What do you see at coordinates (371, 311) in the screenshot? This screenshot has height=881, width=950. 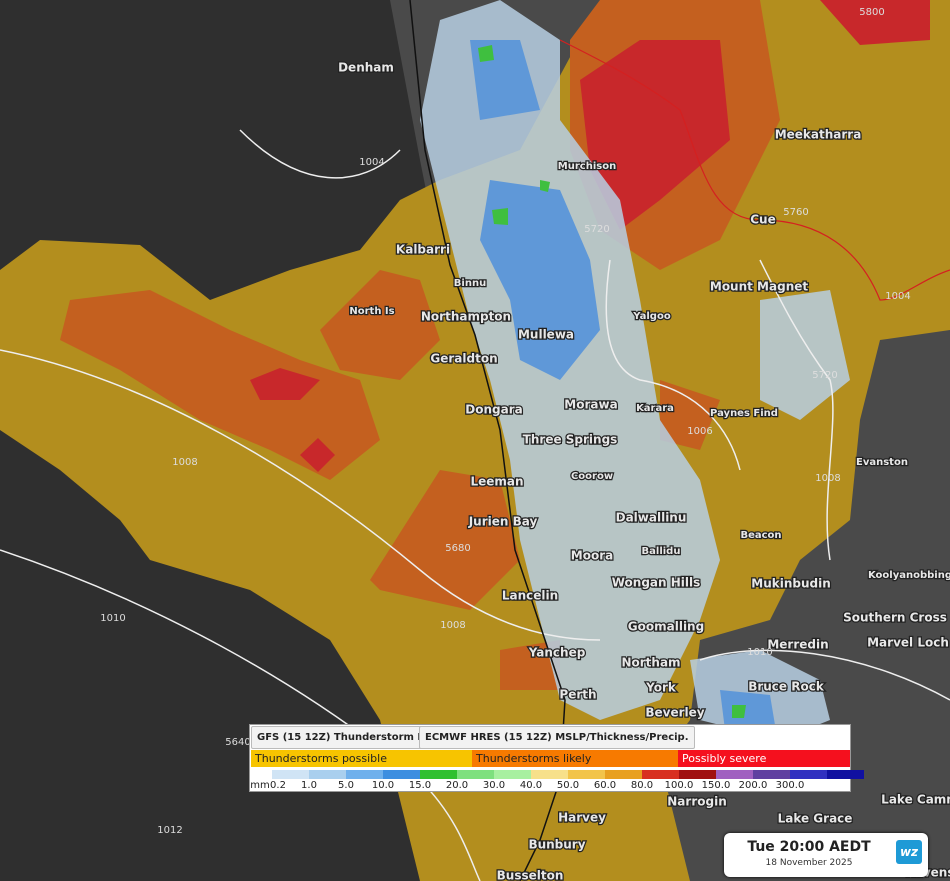 I see `place-label: North Is` at bounding box center [371, 311].